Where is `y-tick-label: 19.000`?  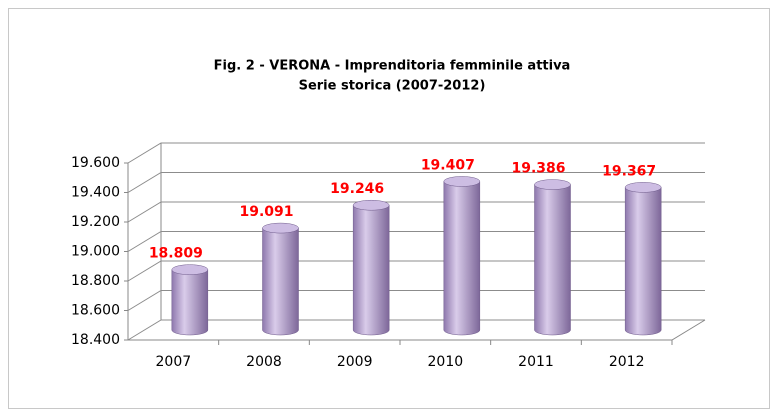 y-tick-label: 19.000 is located at coordinates (95, 252).